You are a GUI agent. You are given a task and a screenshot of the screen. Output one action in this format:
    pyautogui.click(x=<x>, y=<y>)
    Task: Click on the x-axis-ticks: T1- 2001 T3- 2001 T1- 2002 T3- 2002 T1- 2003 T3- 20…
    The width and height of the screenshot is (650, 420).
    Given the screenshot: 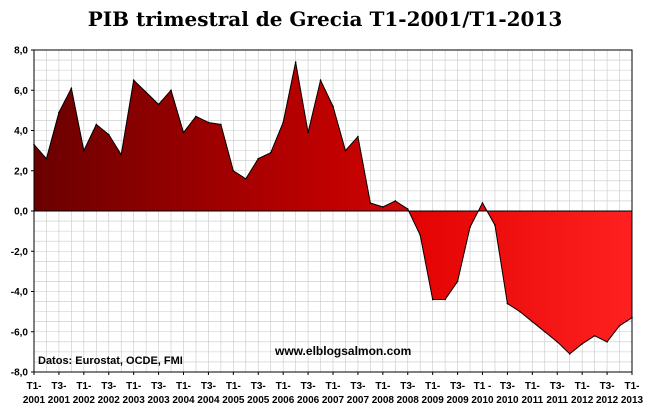 What is the action you would take?
    pyautogui.click(x=333, y=389)
    